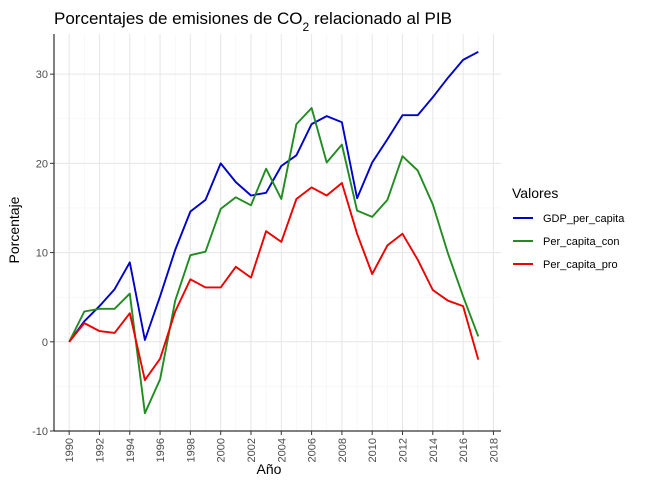 This screenshot has width=649, height=484. Describe the element at coordinates (131, 450) in the screenshot. I see `x-tick-label: 1994` at that location.